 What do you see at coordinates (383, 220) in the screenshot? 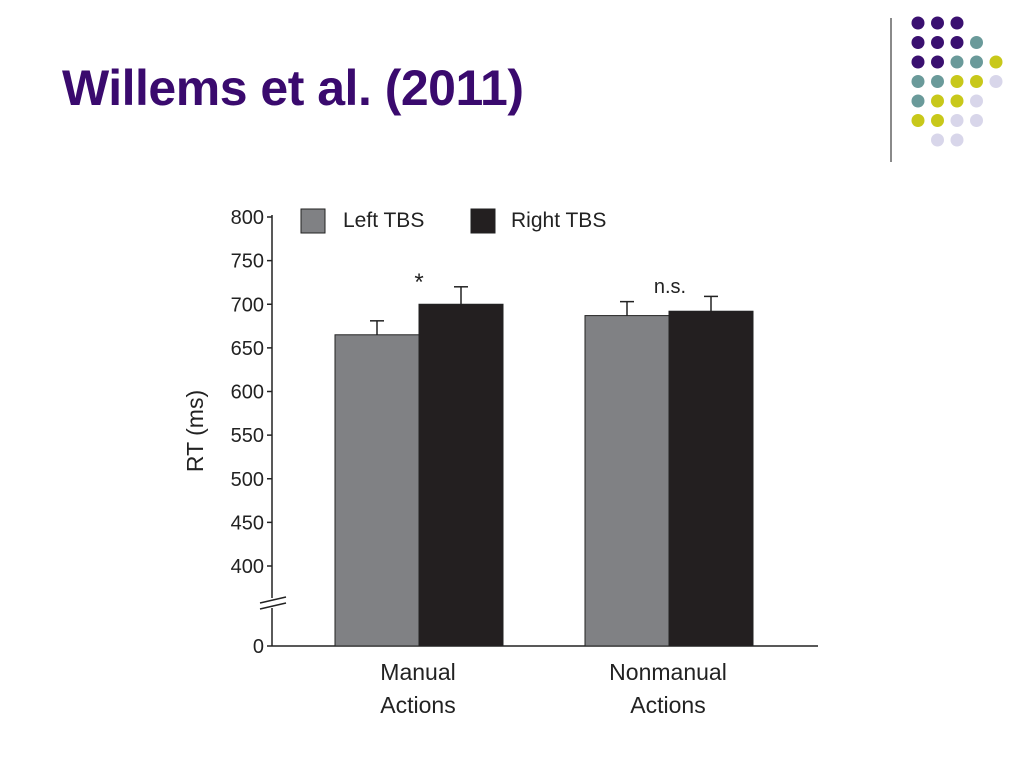
I see `legend-label-left-tbs: Left TBS` at bounding box center [383, 220].